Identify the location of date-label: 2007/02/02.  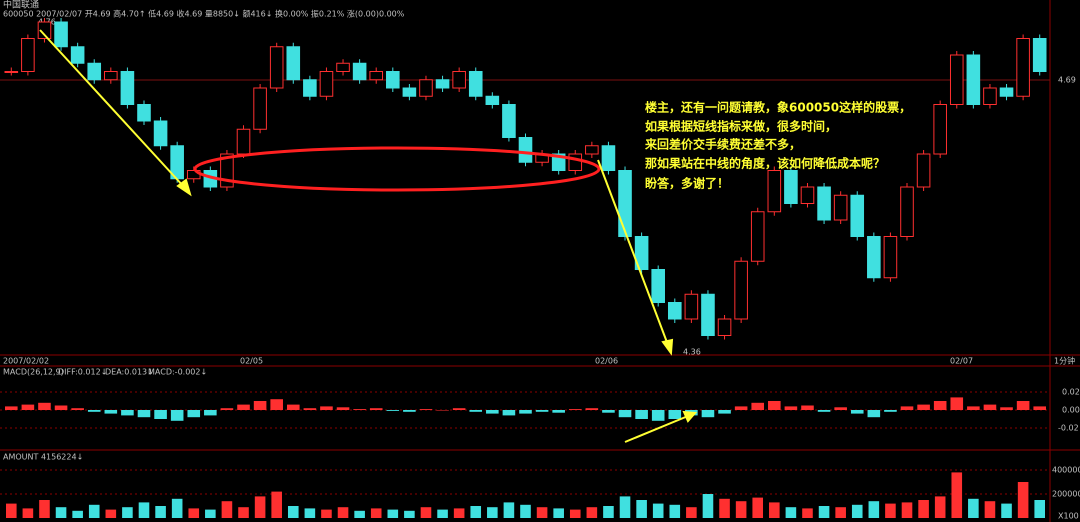
(26, 361).